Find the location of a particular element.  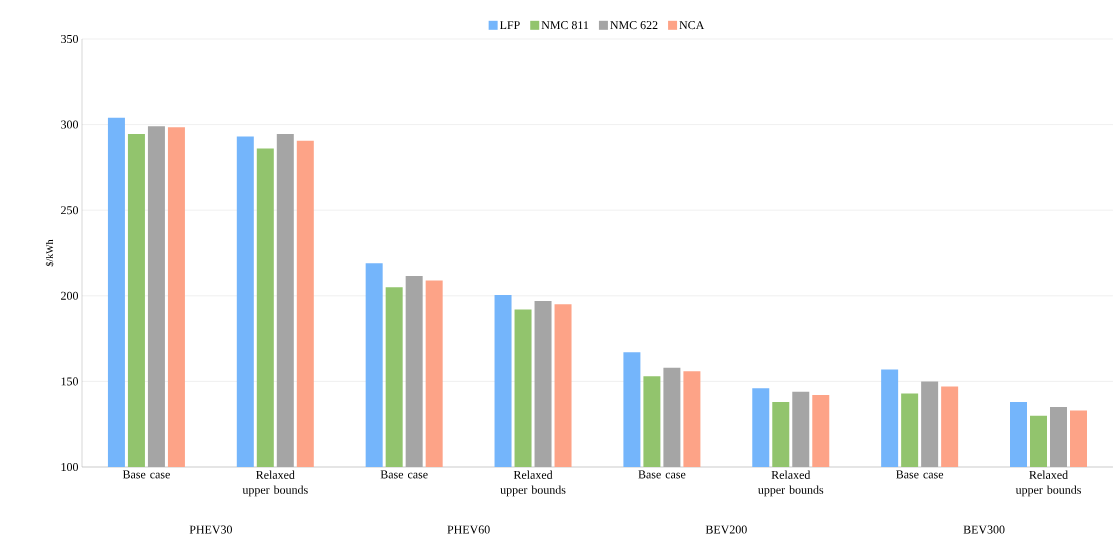

y-axis-title: $/kWh is located at coordinates (49, 253).